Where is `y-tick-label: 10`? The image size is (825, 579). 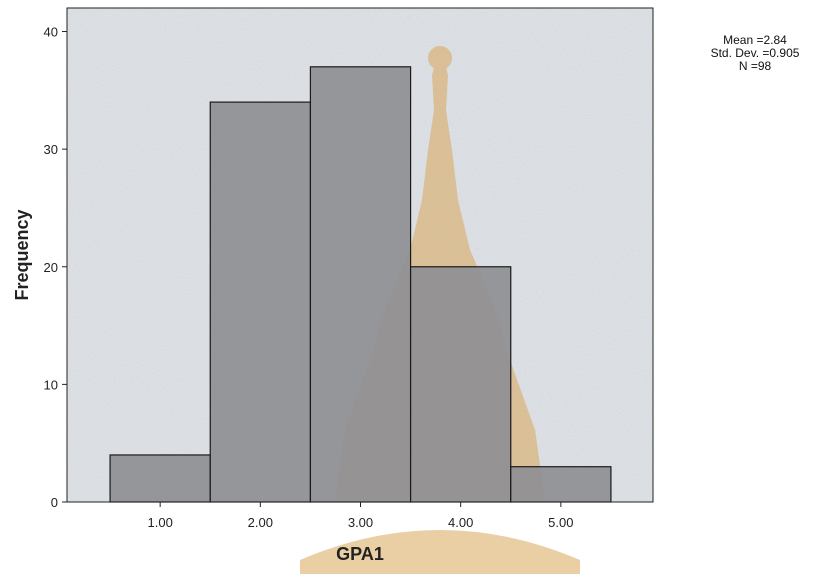
y-tick-label: 10 is located at coordinates (51, 384).